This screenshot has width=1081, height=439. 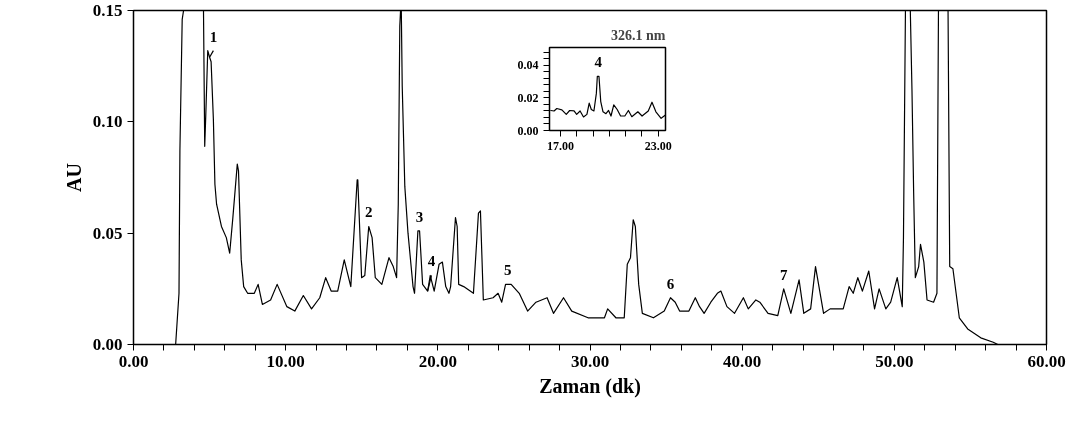 I want to click on x-tick-label: 50.00, so click(x=894, y=361).